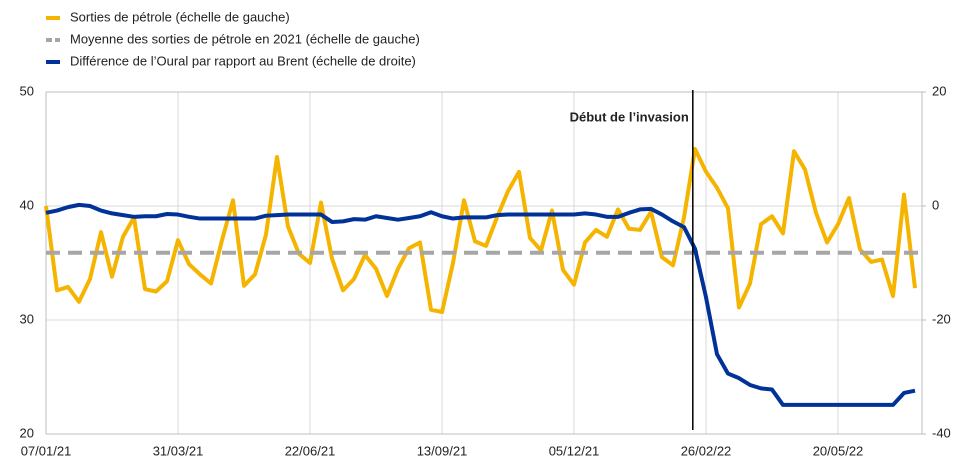 Image resolution: width=961 pixels, height=462 pixels. I want to click on y-tick-label: 50, so click(27, 90).